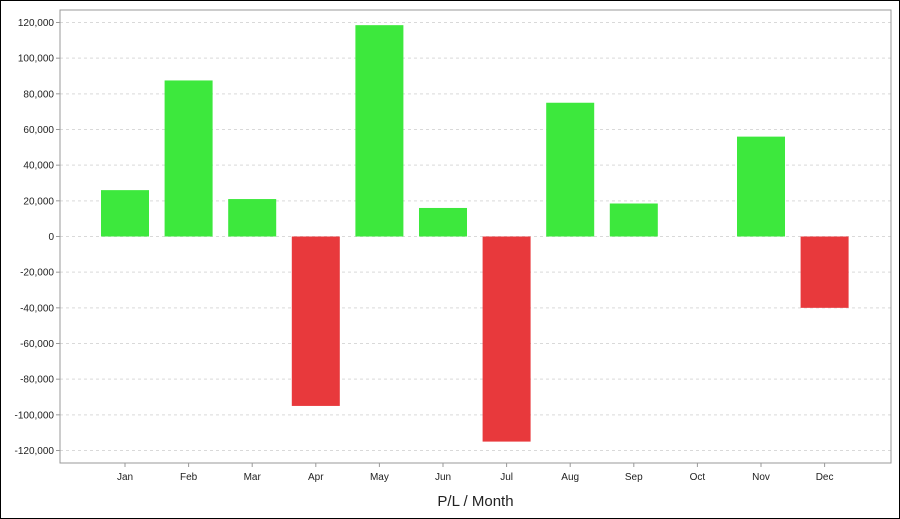 Image resolution: width=900 pixels, height=519 pixels. What do you see at coordinates (316, 477) in the screenshot?
I see `x-tick-label: Apr` at bounding box center [316, 477].